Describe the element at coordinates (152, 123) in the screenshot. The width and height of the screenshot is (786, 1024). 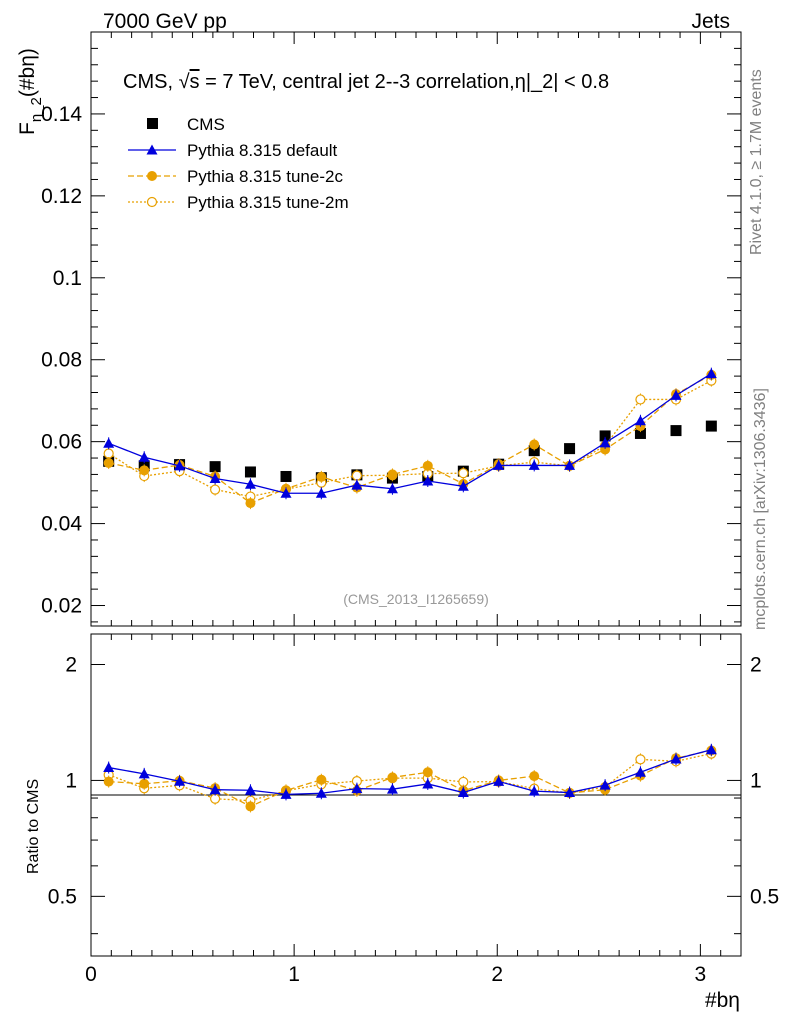
I see `legend-marker-cms` at that location.